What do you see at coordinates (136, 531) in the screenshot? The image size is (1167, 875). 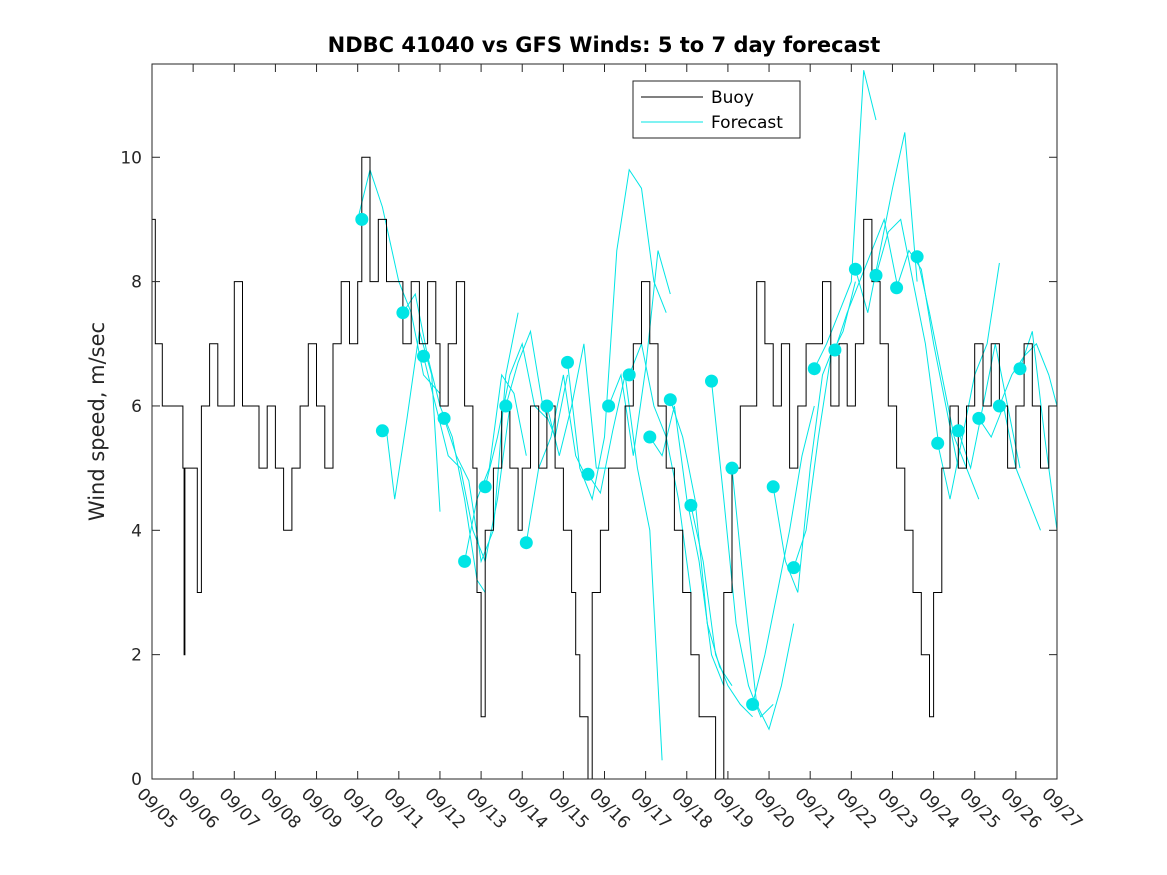 I see `y-tick-label-4: 4` at bounding box center [136, 531].